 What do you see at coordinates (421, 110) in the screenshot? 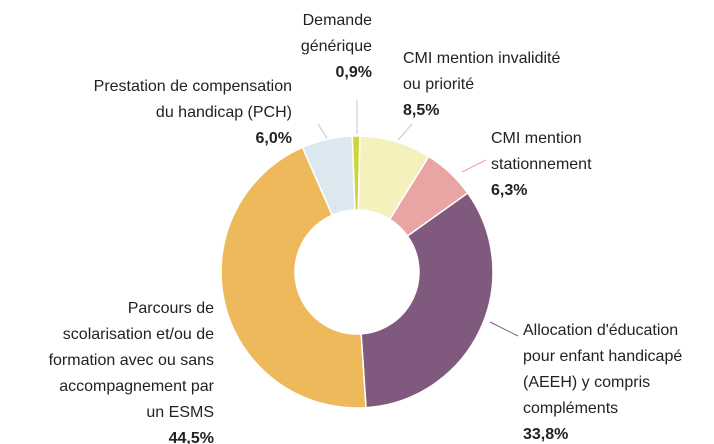
I see `value-label: 8,5%` at bounding box center [421, 110].